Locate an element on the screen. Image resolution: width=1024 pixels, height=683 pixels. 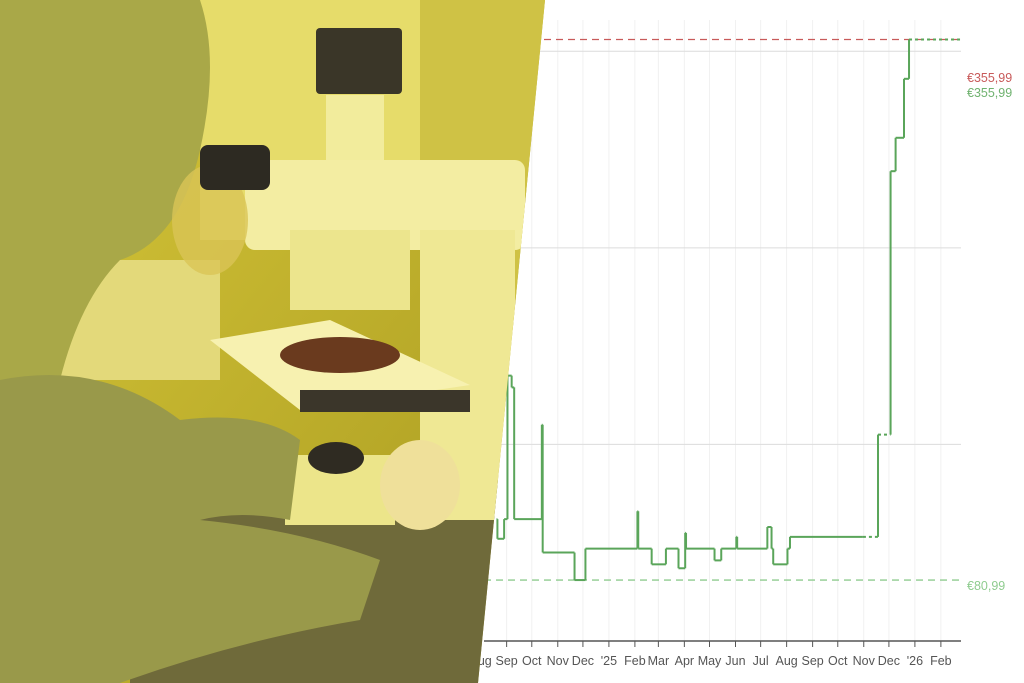
lowest-price-label: €80,99 is located at coordinates (986, 586).